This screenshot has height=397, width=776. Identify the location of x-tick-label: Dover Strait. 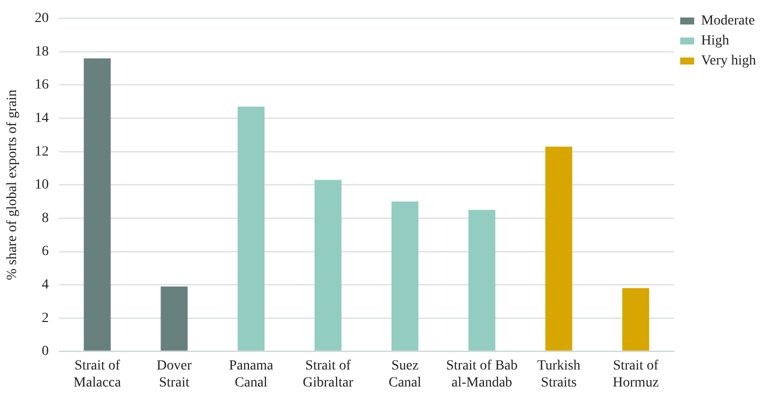
(174, 374).